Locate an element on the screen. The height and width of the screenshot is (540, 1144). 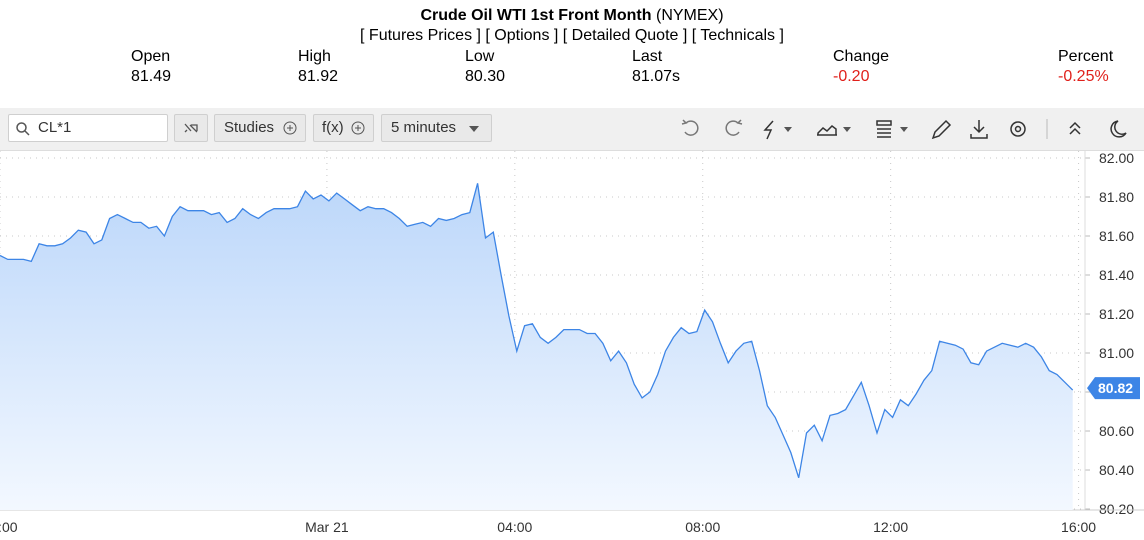
settings-icon is located at coordinates (1018, 129).